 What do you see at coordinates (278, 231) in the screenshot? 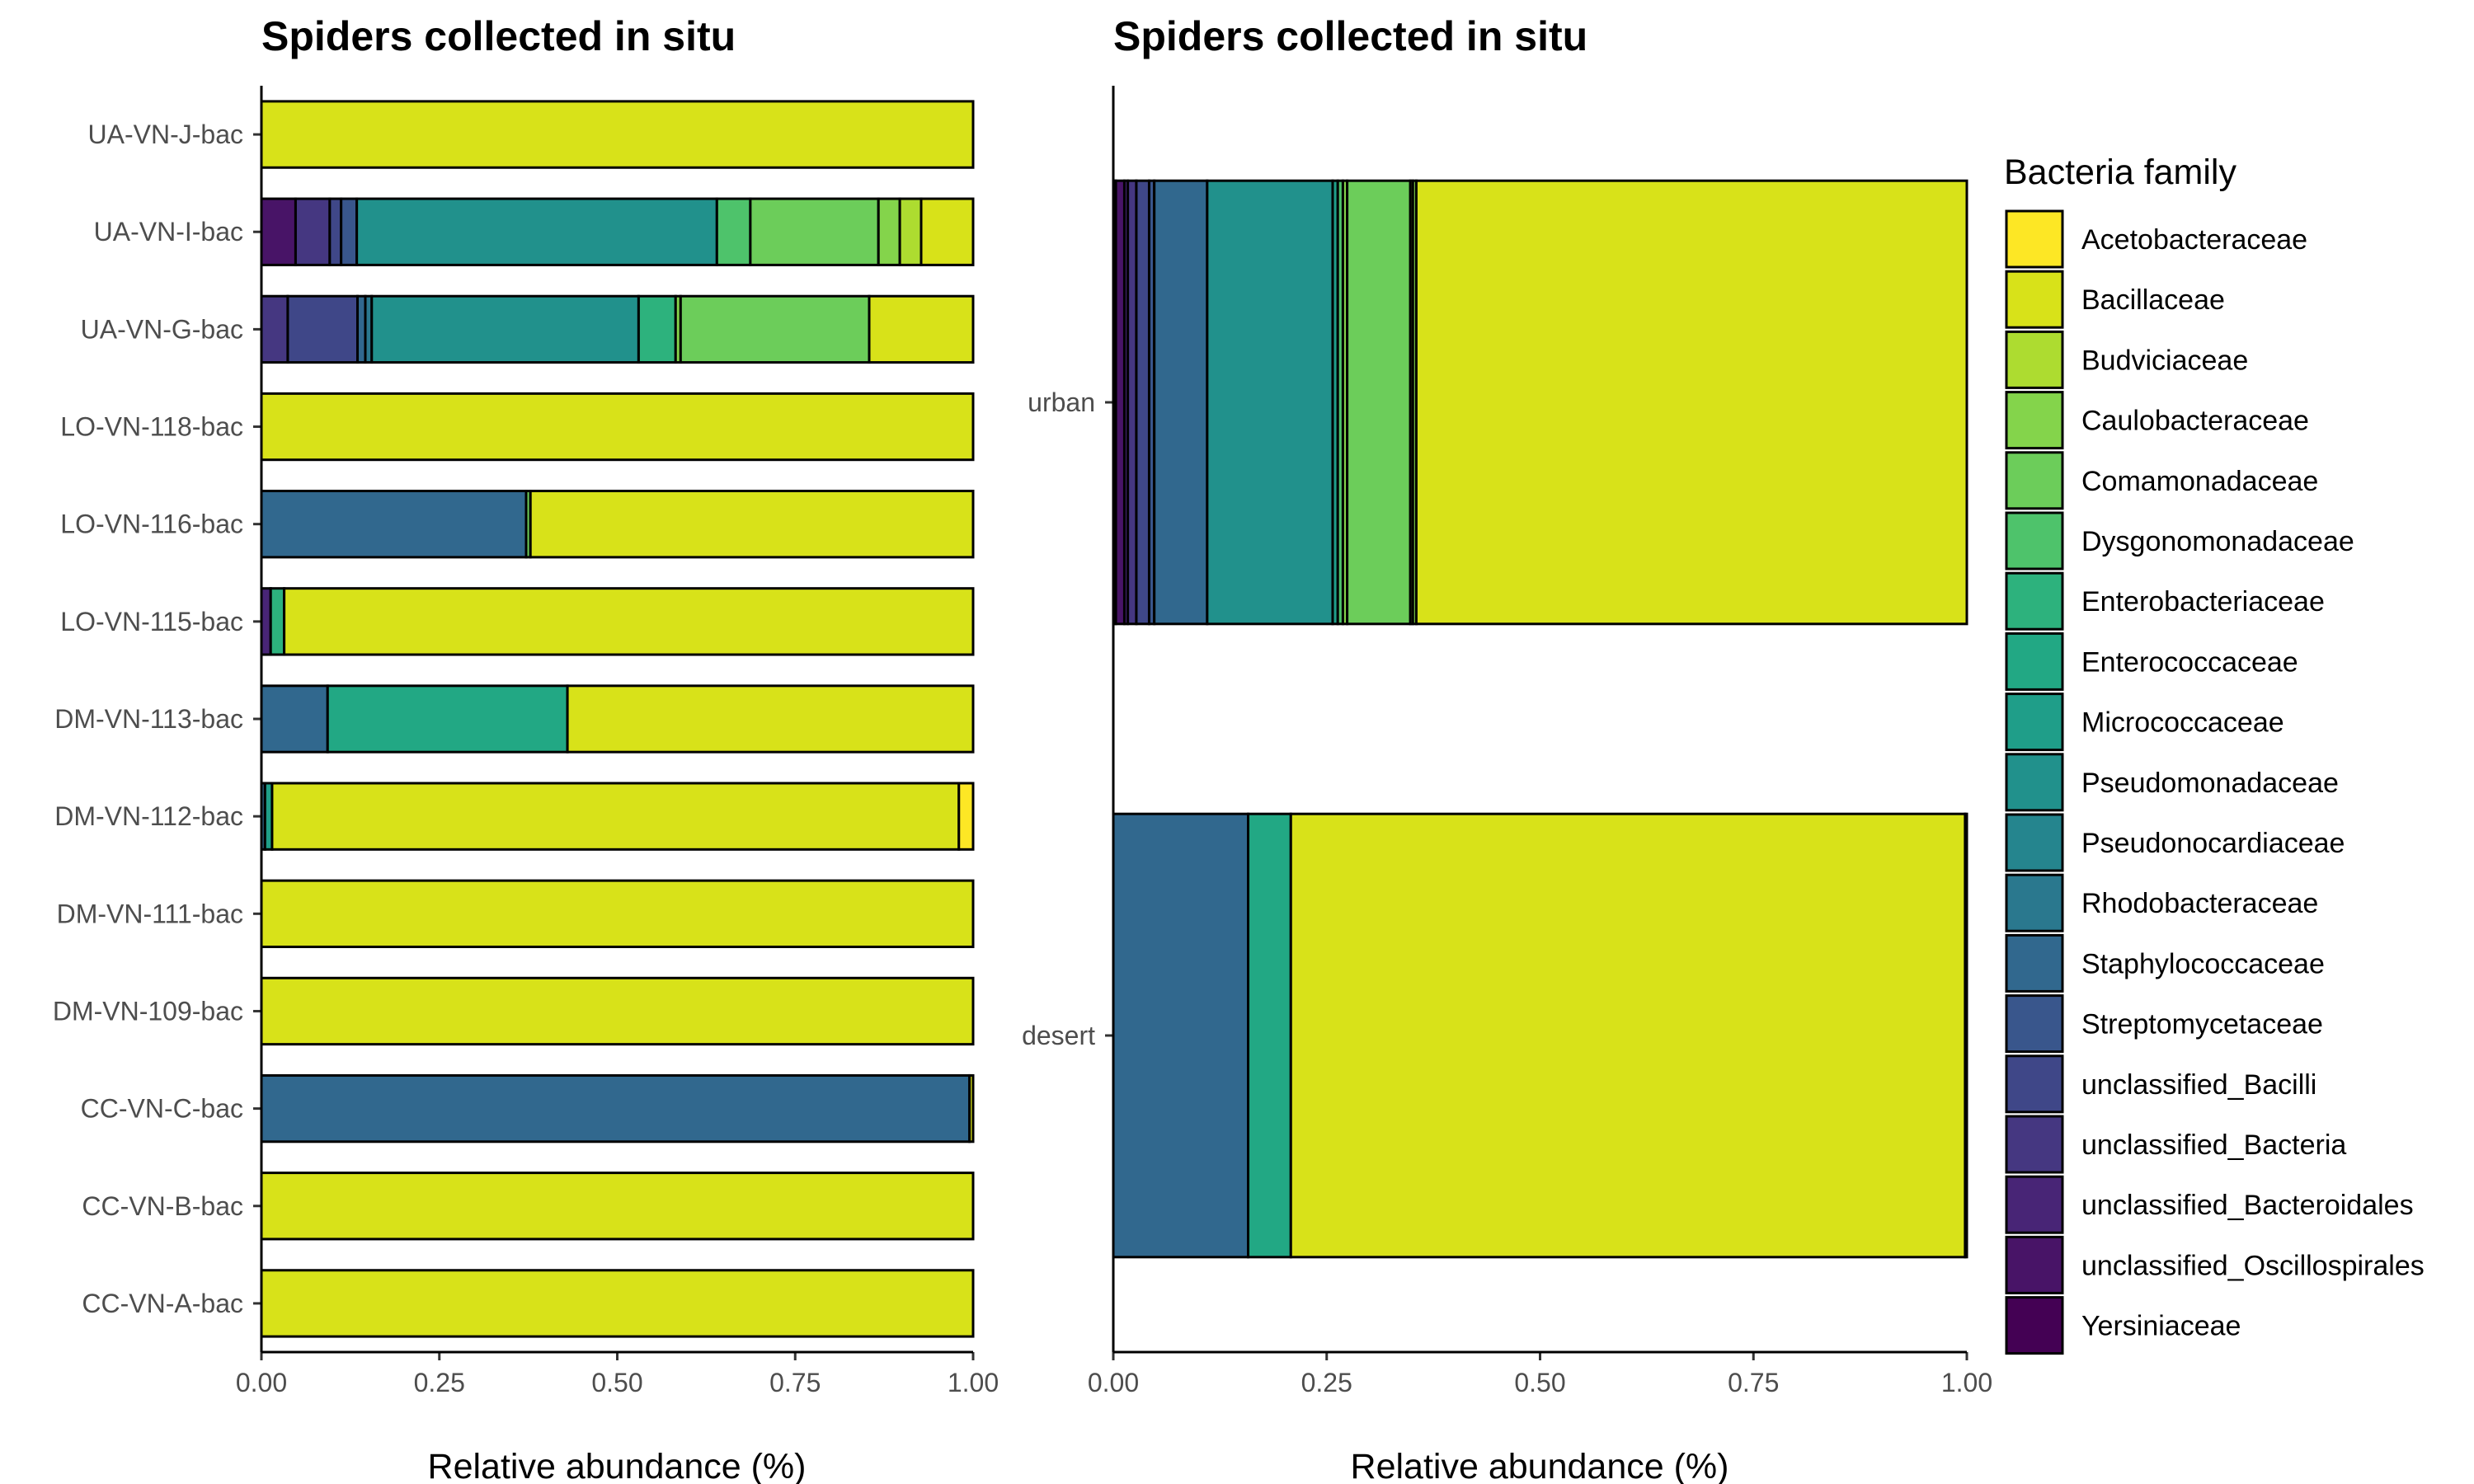
I see `left-bar-segment-ua-vn-i-bac-unclassified-oscillospirales` at bounding box center [278, 231].